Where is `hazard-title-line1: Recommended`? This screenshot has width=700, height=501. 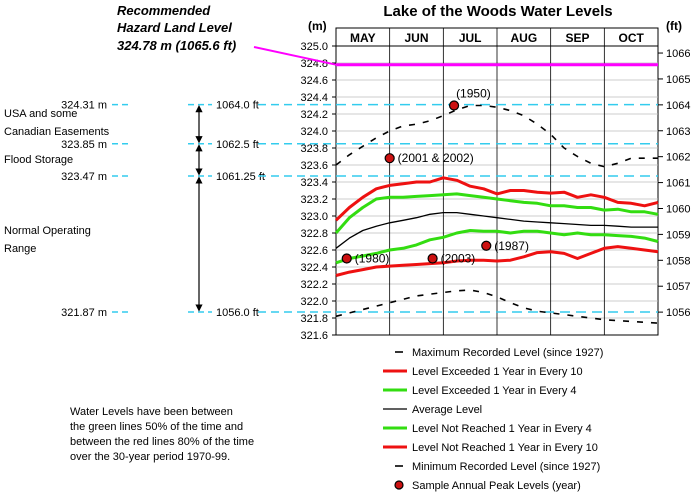
hazard-title-line1: Recommended is located at coordinates (164, 10).